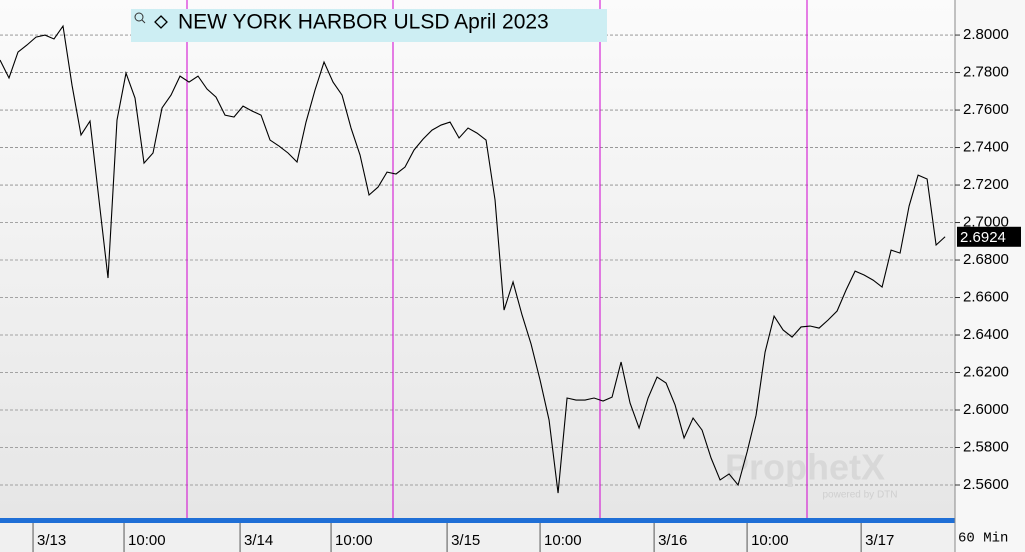 Image resolution: width=1025 pixels, height=552 pixels. What do you see at coordinates (859, 495) in the screenshot?
I see `watermark-tagline: powered by DTN` at bounding box center [859, 495].